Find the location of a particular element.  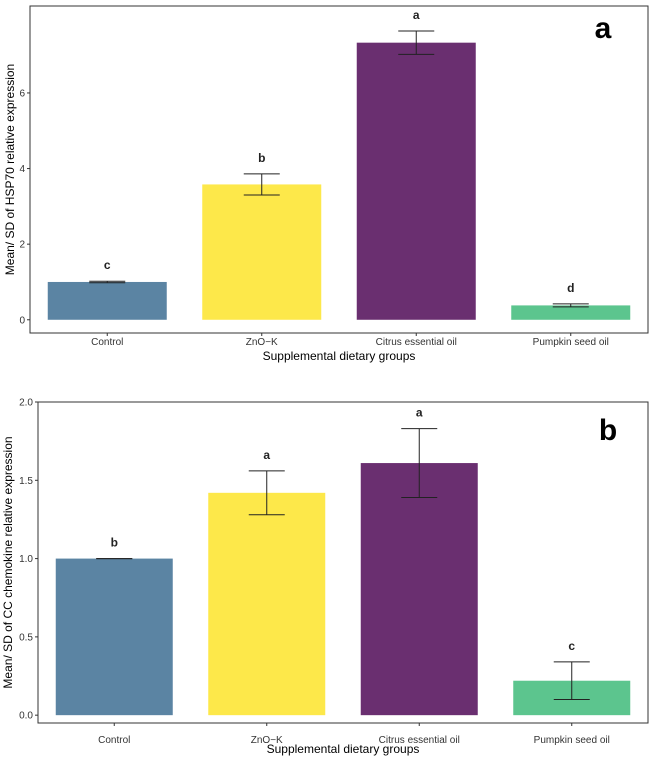

panel-b-x-tick-label-3: Pumpkin seed oil is located at coordinates (572, 740).